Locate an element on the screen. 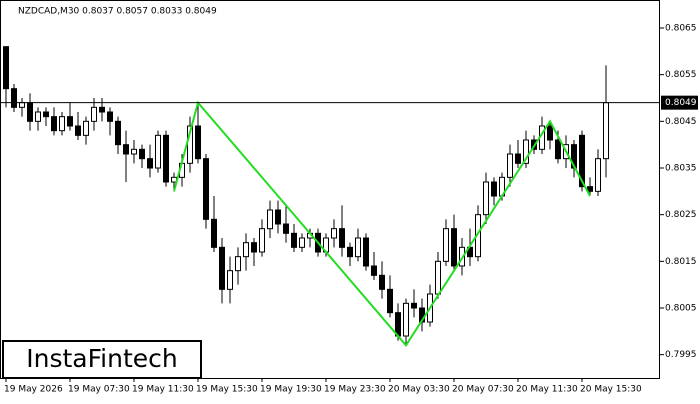 The image size is (700, 404). x-tick-label: 19 May 19:30 is located at coordinates (291, 390).